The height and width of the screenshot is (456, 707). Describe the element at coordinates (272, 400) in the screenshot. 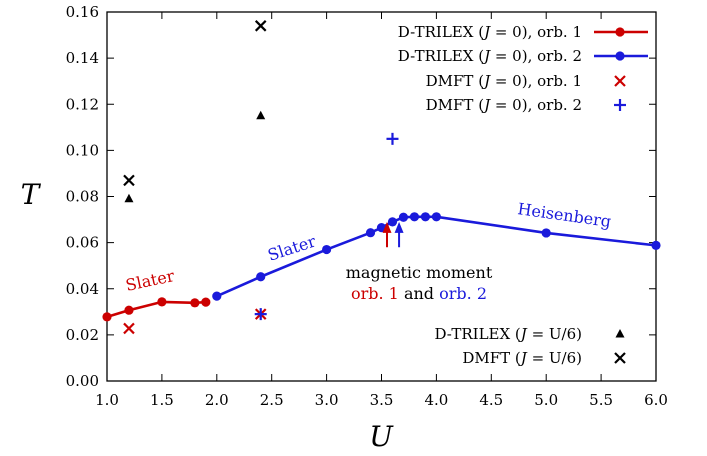

I see `x-tick-label: 2.5` at that location.